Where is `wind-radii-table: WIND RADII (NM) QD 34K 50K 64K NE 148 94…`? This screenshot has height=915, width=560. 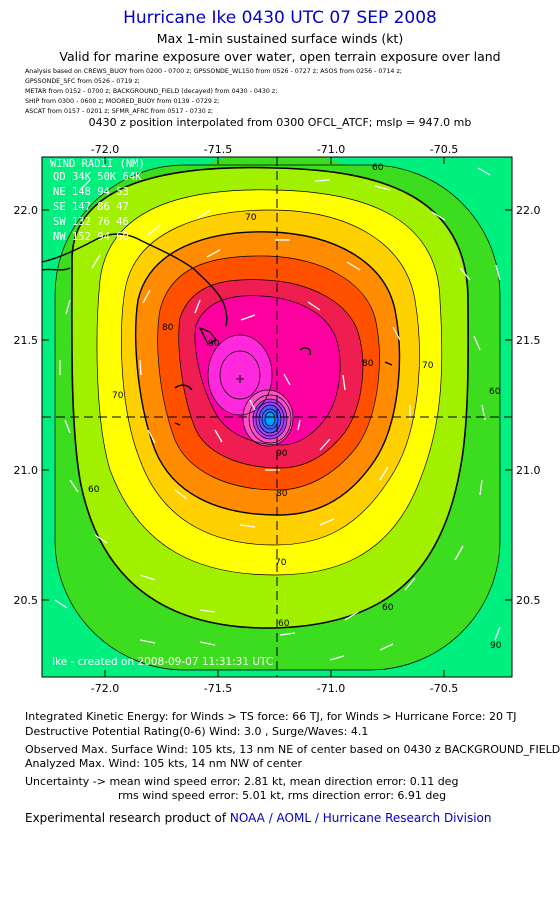 wind-radii-table: WIND RADII (NM) QD 34K 50K 64K NE 148 94… is located at coordinates (97, 200).